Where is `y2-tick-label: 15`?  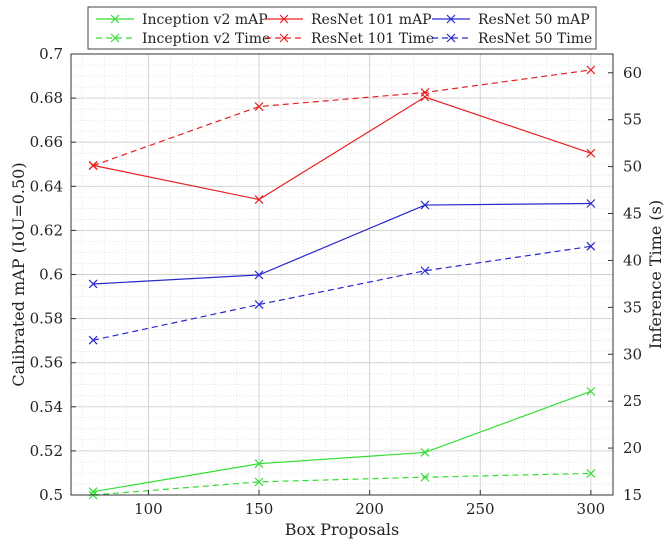
y2-tick-label: 15 is located at coordinates (632, 495).